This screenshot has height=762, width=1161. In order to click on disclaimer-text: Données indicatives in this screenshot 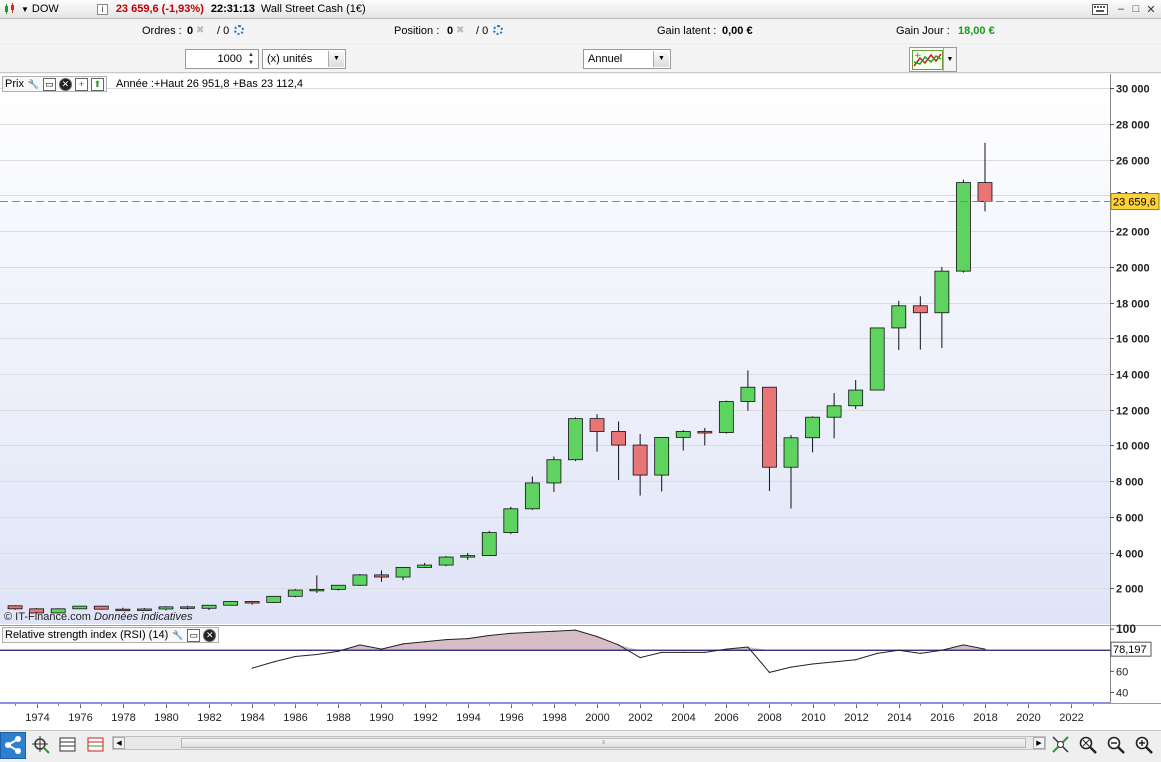, I will do `click(143, 617)`.